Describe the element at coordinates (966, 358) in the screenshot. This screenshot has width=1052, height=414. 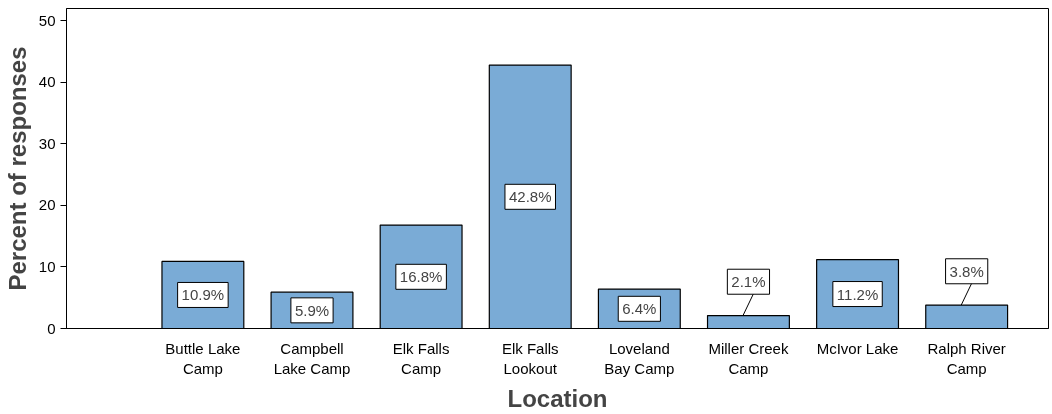
I see `x-tick-label: Ralph River Camp` at that location.